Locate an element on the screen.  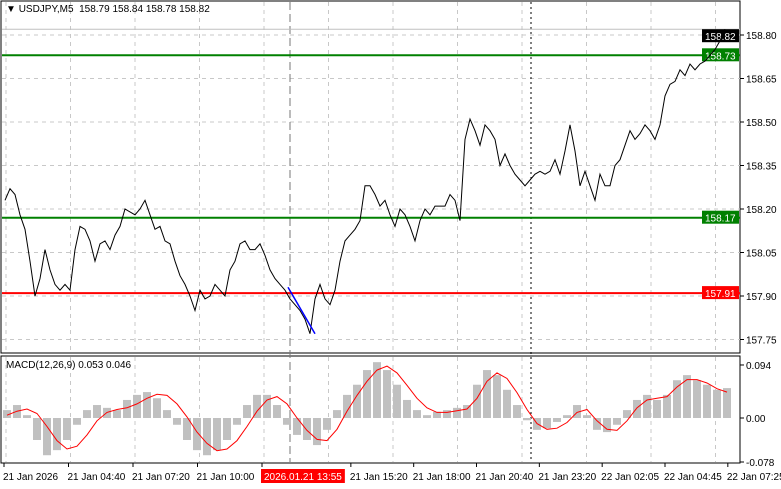
macd-title: MACD(12,26,9) 0.053 0.046 is located at coordinates (68, 365).